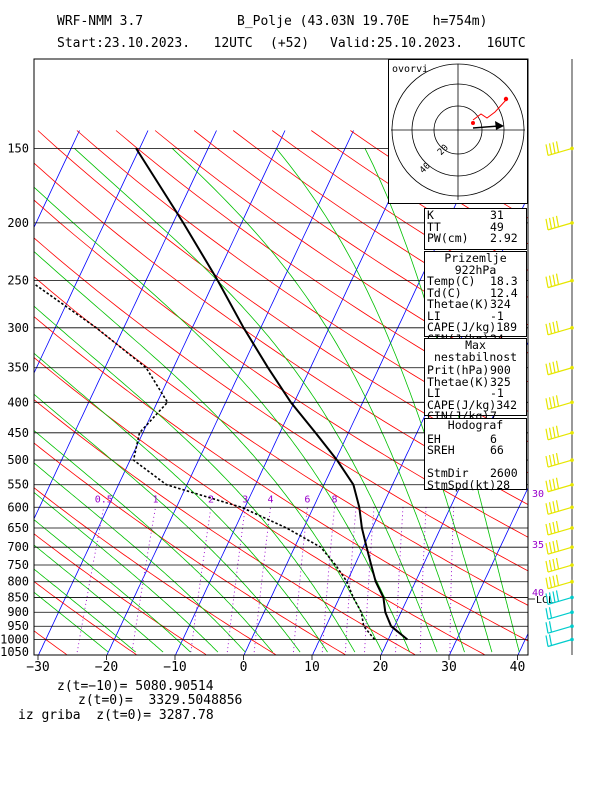  What do you see at coordinates (211, 499) in the screenshot?
I see `mixing-ratio-label: 2` at bounding box center [211, 499].